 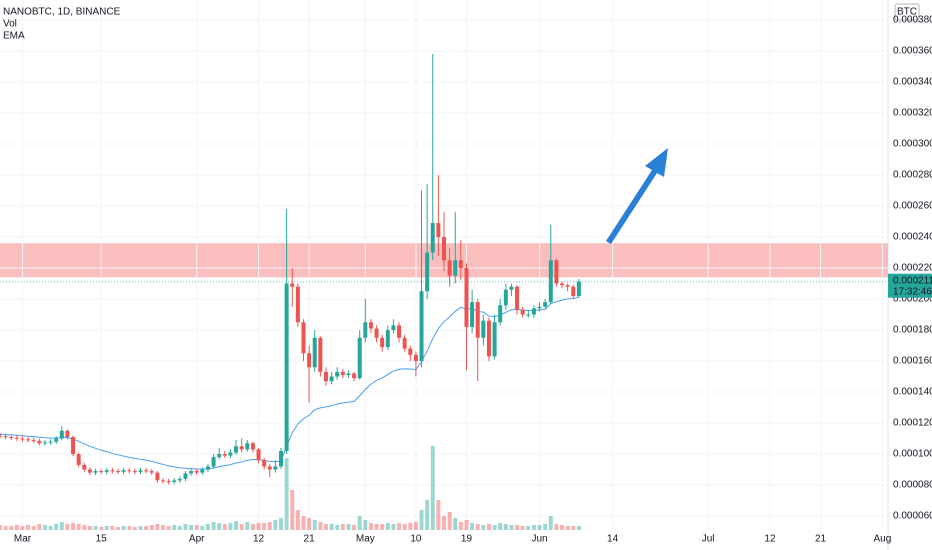 I want to click on x-tick-label: 19, so click(x=467, y=539).